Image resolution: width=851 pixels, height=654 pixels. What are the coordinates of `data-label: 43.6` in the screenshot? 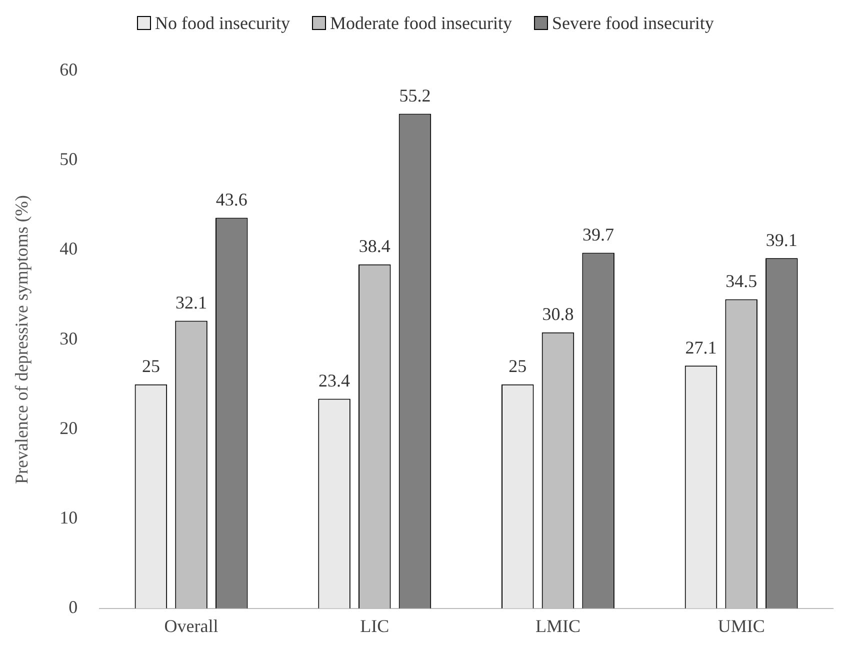 It's located at (232, 199).